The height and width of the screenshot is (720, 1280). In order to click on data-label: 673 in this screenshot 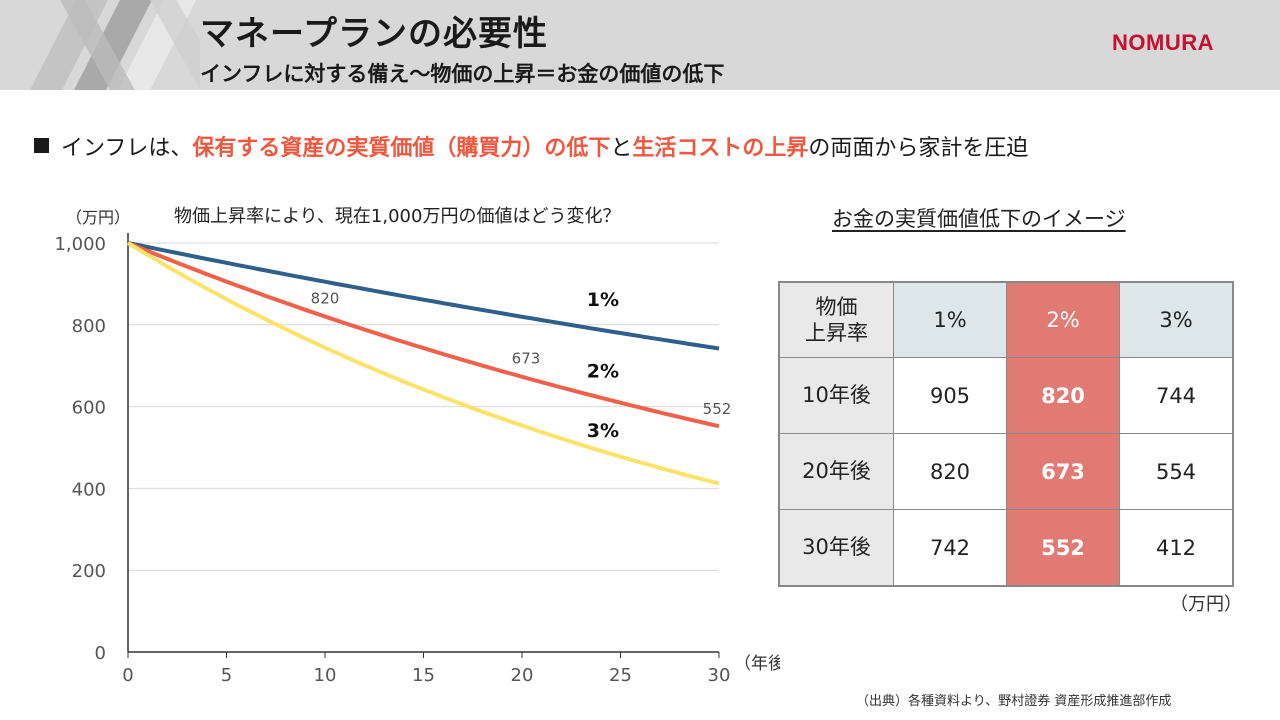, I will do `click(526, 359)`.